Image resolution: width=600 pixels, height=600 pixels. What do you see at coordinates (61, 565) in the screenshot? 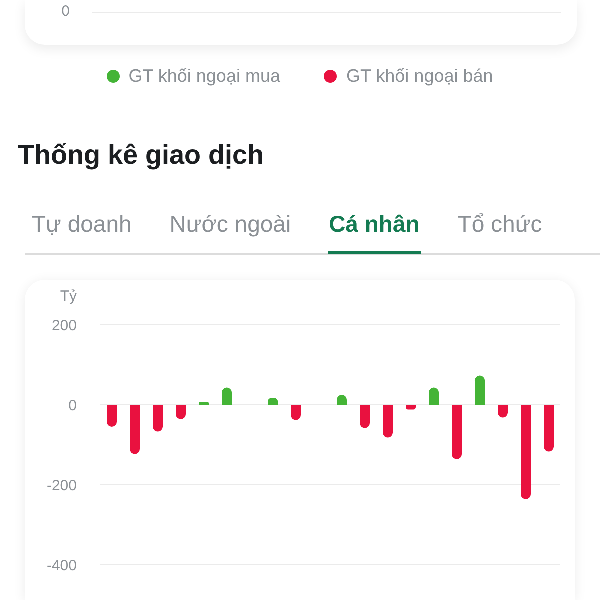
I see `y-tick-label: -400` at bounding box center [61, 565].